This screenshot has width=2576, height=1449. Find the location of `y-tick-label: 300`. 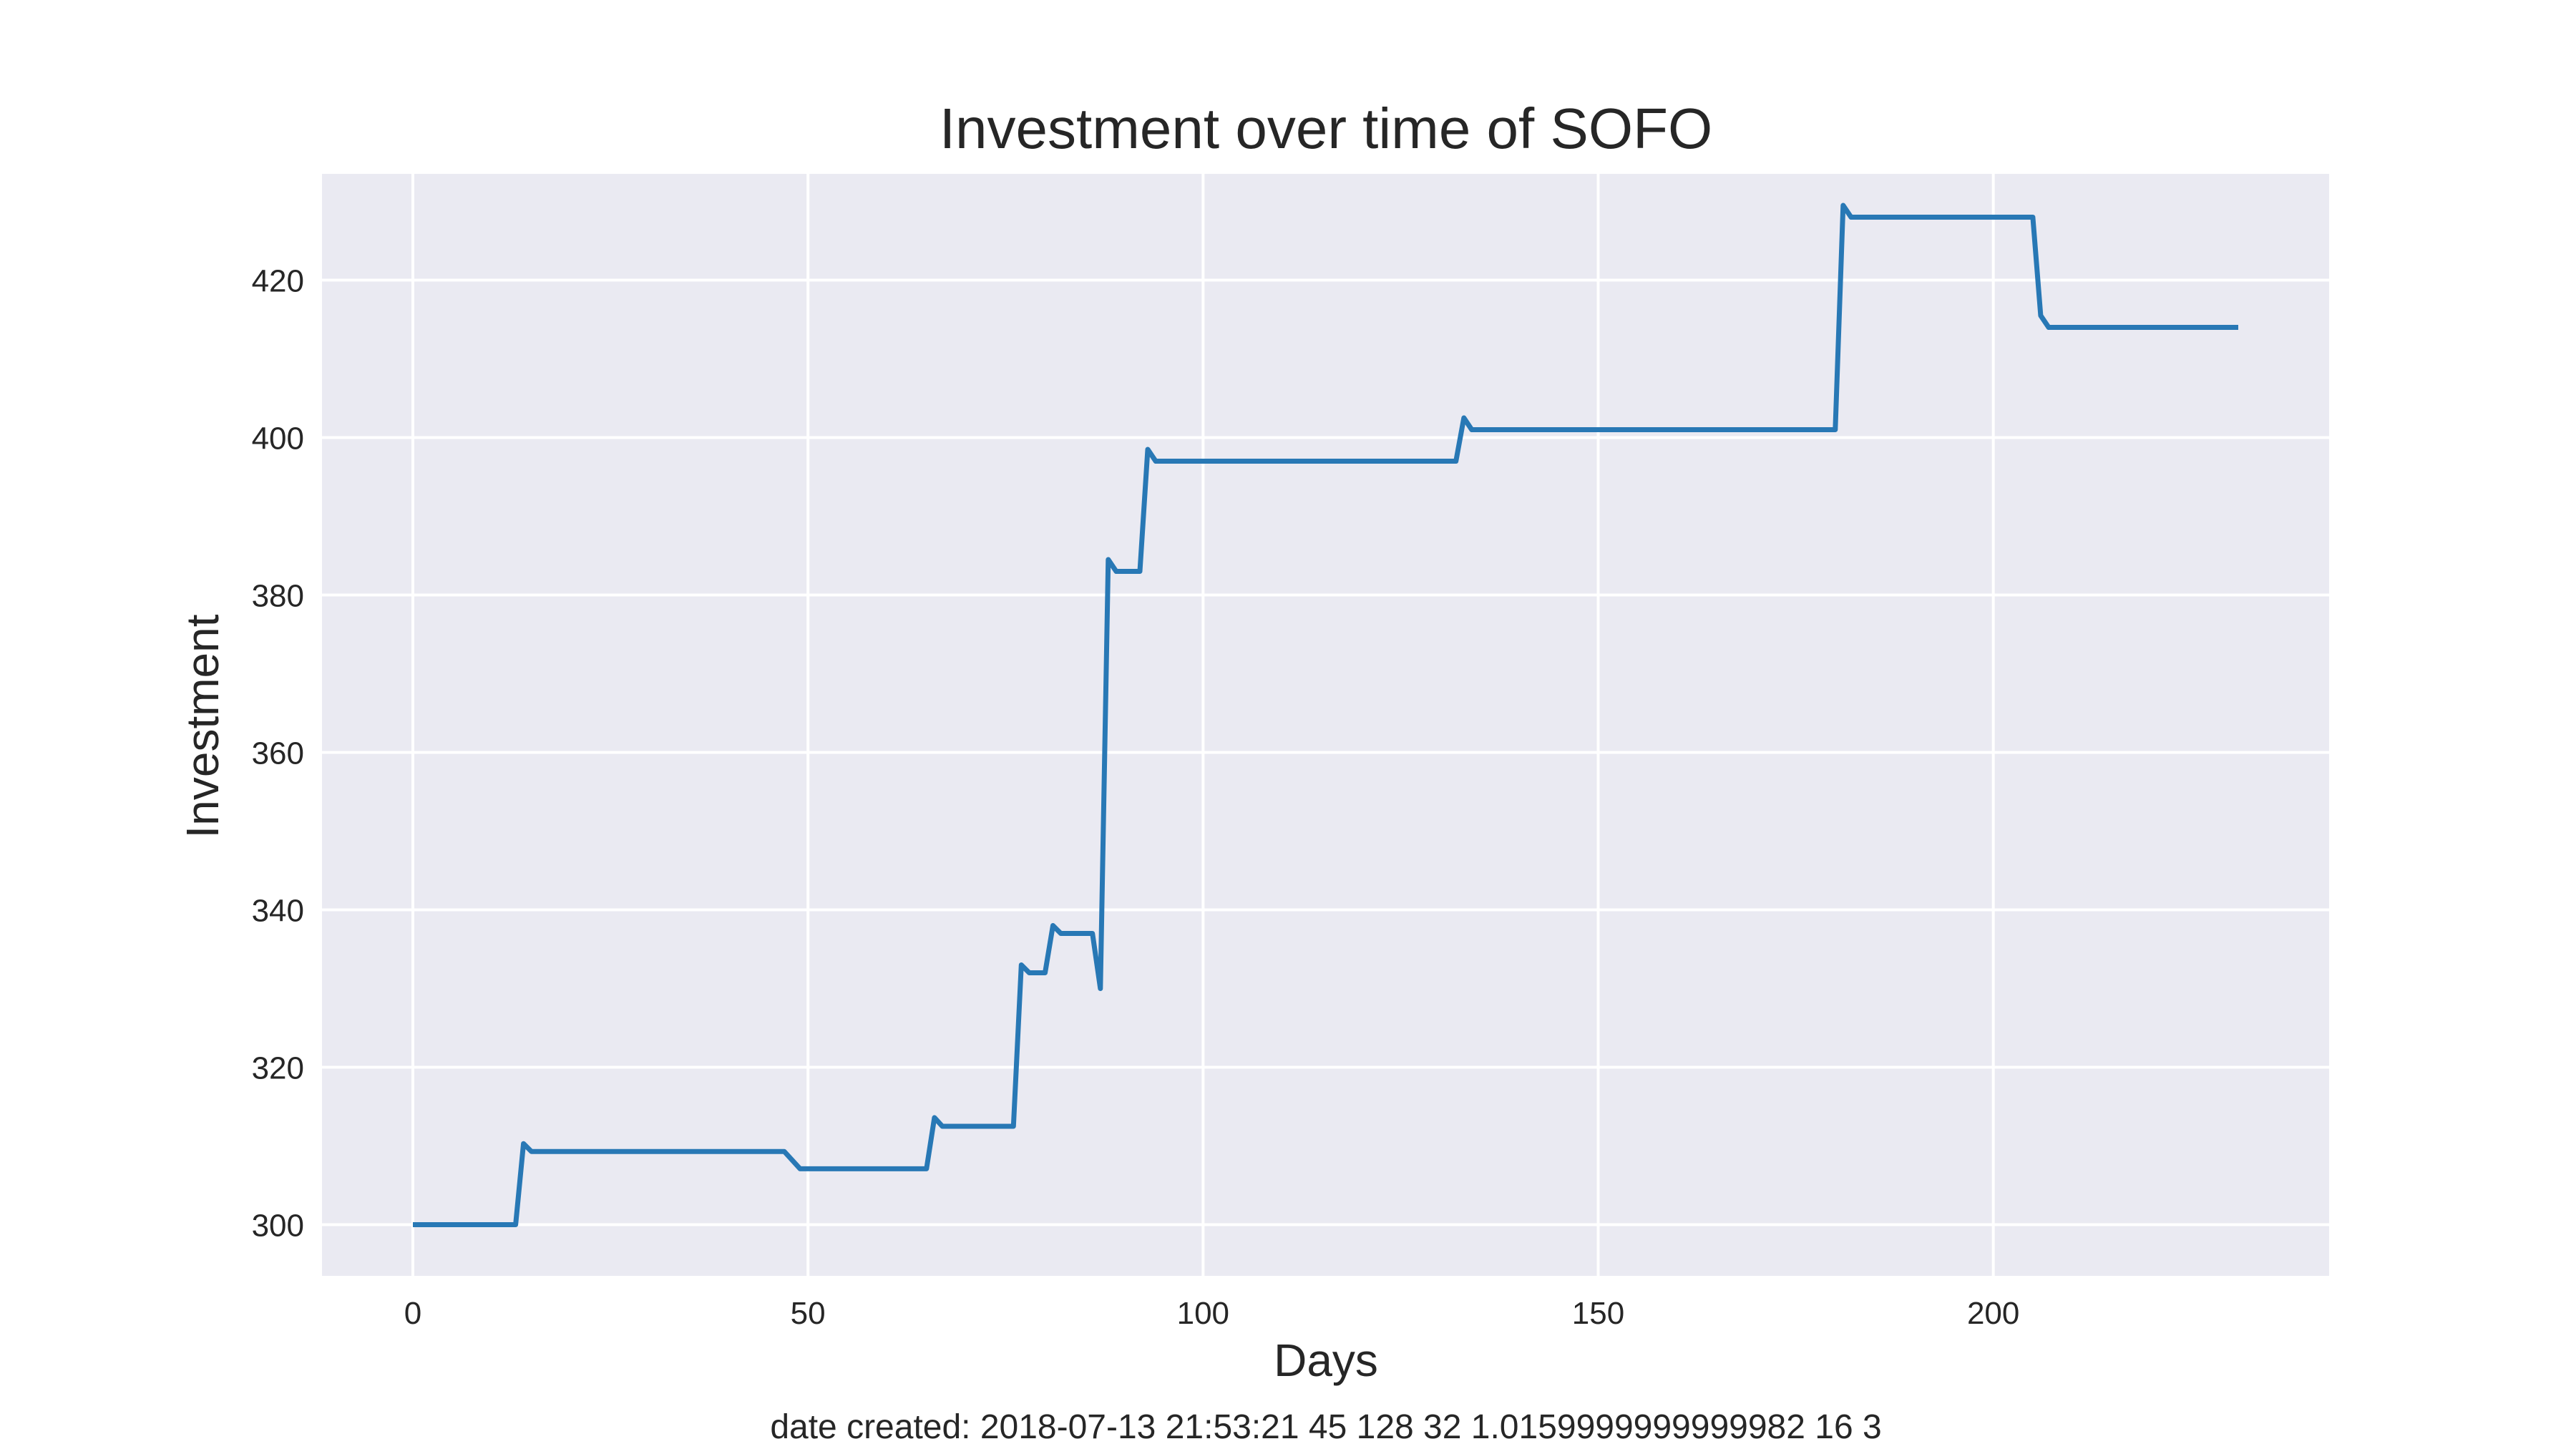

y-tick-label: 300 is located at coordinates (278, 1226).